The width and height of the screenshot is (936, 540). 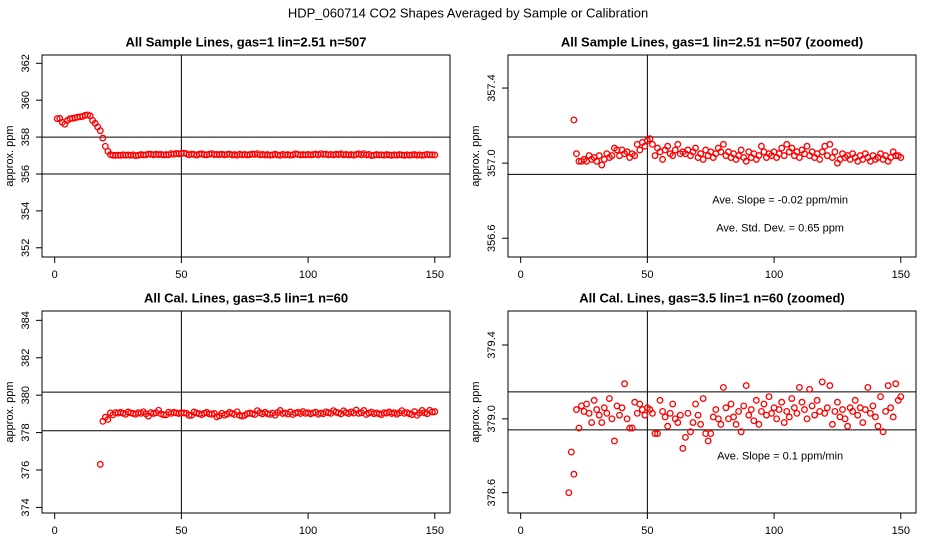 I want to click on y-tick-label: 357.4, so click(x=492, y=88).